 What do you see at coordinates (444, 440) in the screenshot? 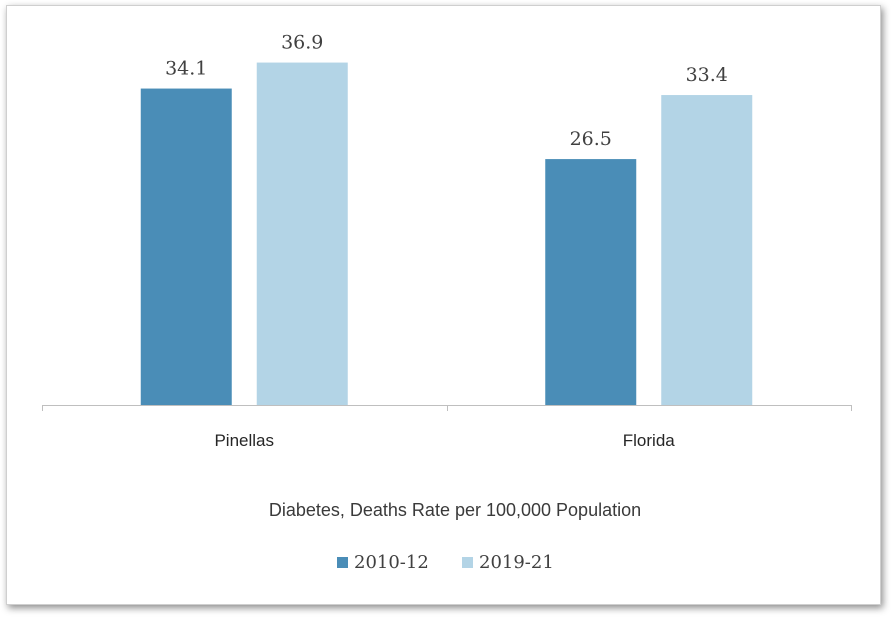
I see `category-labels: Pinellas Florida` at bounding box center [444, 440].